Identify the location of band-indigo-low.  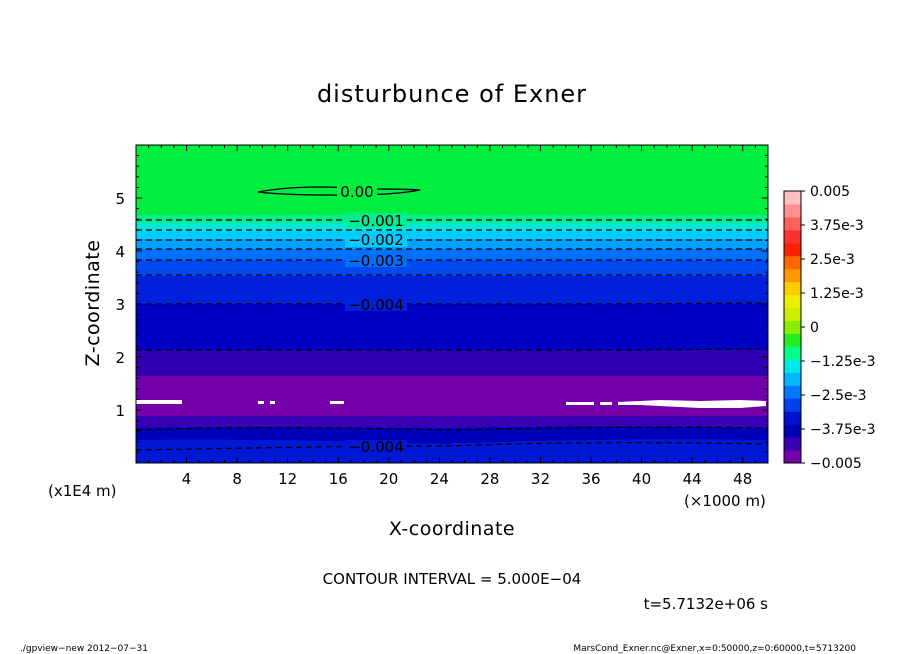
(452, 423).